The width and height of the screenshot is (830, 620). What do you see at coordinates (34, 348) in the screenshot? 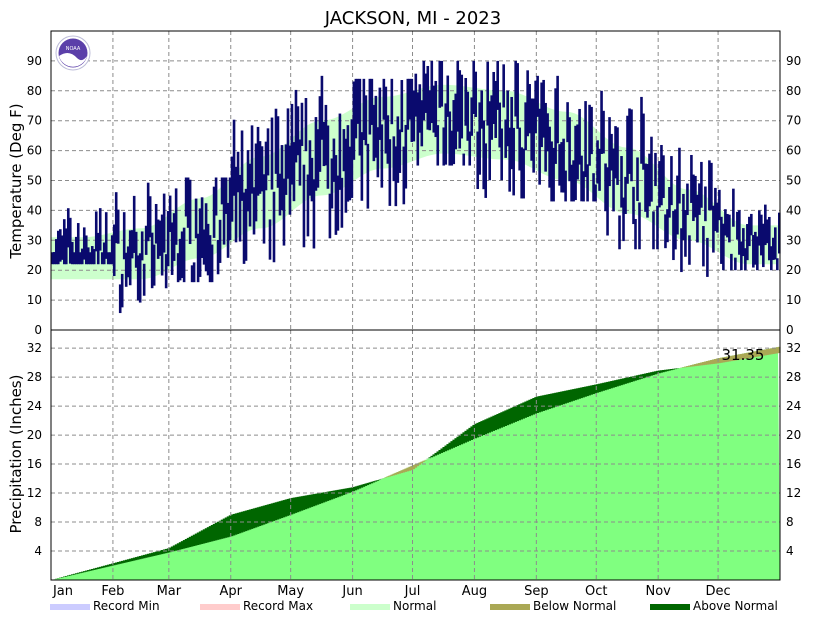
I see `precip-tick-left: 32` at bounding box center [34, 348].